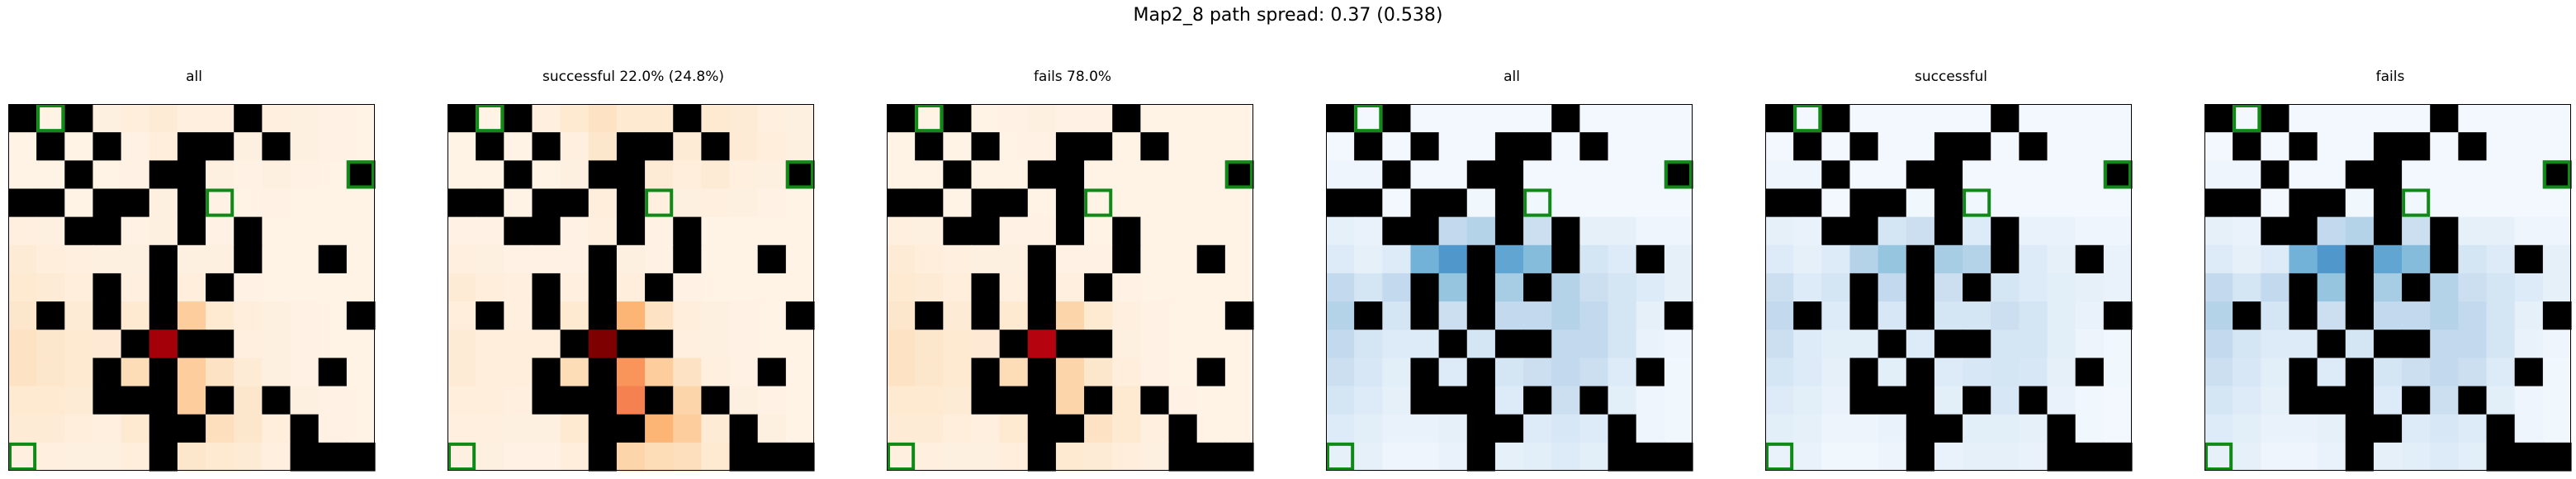 This screenshot has height=479, width=2576. What do you see at coordinates (633, 77) in the screenshot?
I see `panel-title: successful 22.0% (24.8%)` at bounding box center [633, 77].